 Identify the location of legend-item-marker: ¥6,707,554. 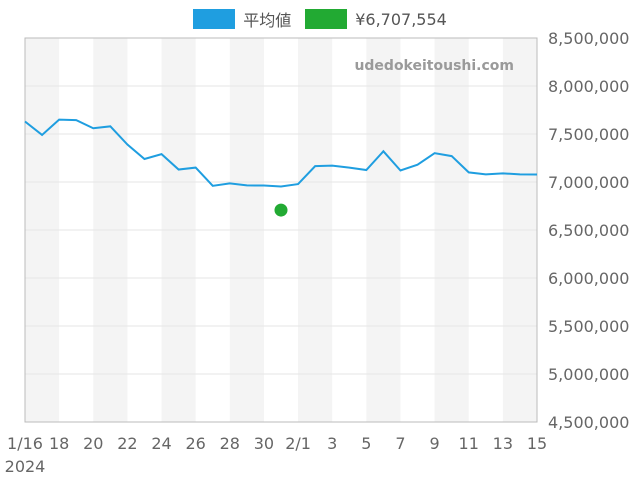
(376, 19).